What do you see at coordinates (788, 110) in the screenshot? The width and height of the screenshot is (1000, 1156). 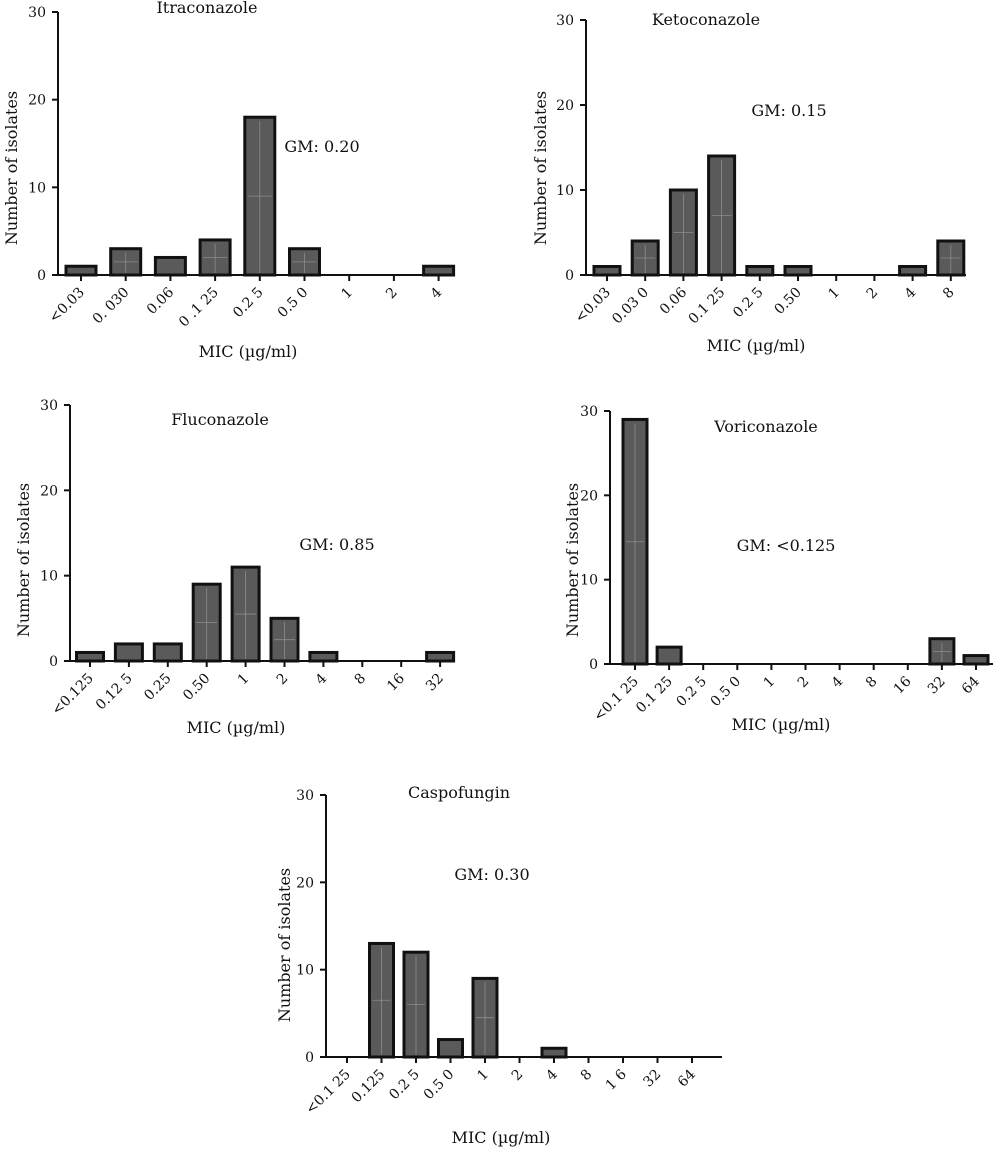 I see `geometric-mean-annotation: GM: 0.15` at bounding box center [788, 110].